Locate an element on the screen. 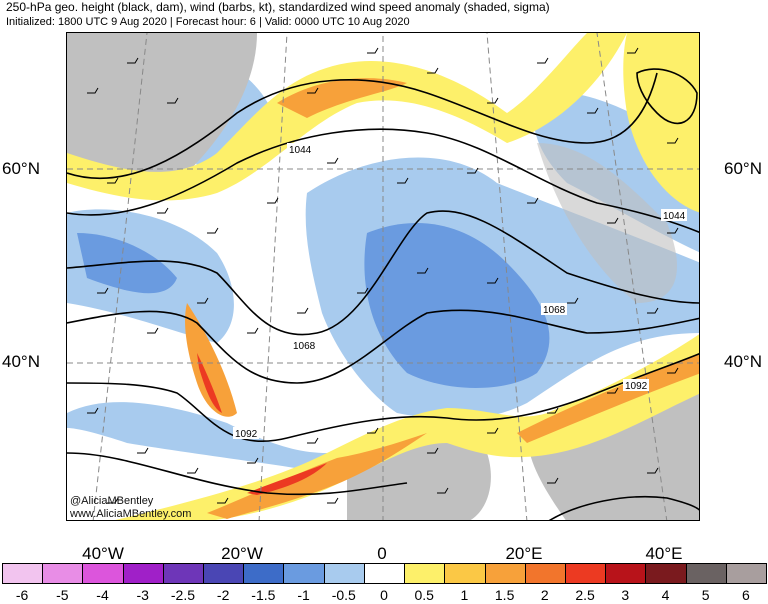  colorbar-label: 4 is located at coordinates (665, 595).